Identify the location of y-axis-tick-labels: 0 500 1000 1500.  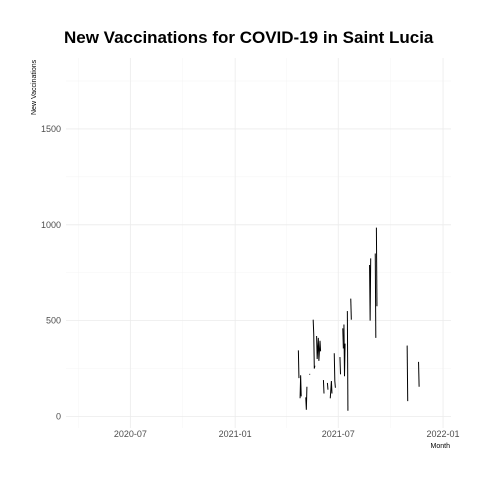
(51, 273).